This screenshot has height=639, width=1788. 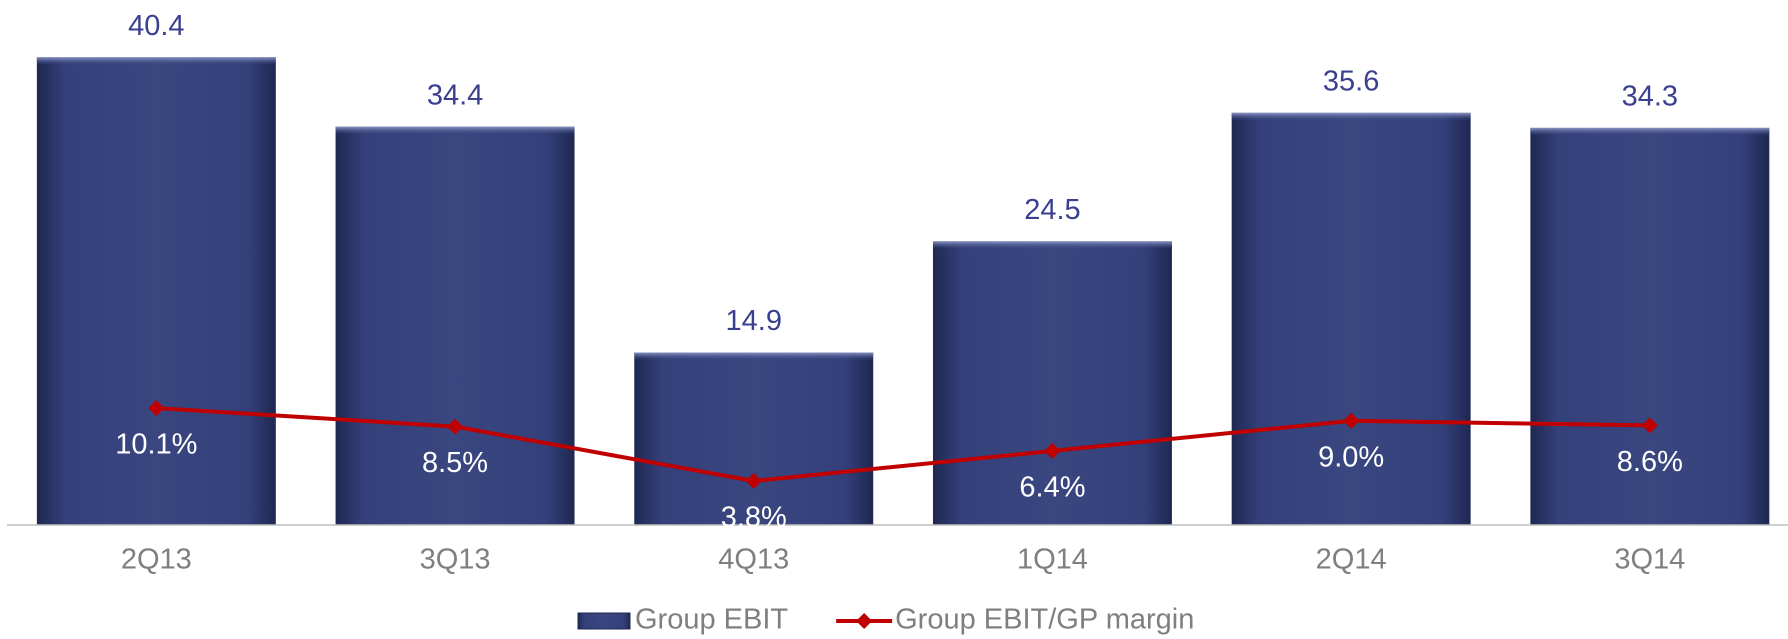 What do you see at coordinates (864, 621) in the screenshot?
I see `legend-marker` at bounding box center [864, 621].